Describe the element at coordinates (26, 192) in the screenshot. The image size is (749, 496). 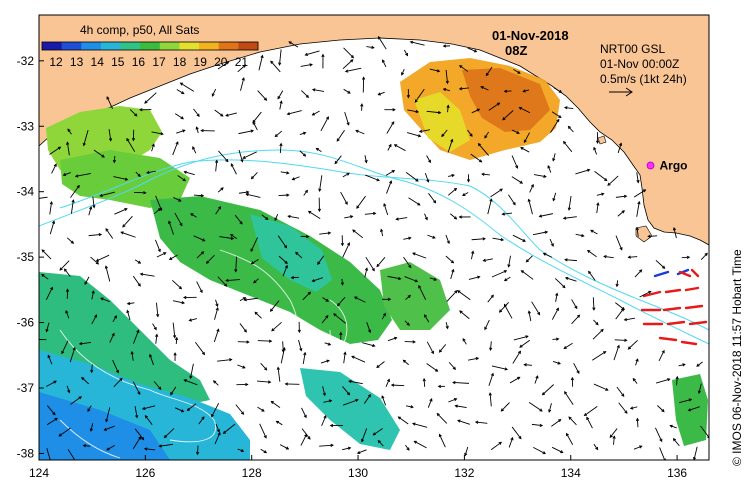
I see `y-tick-label: -34` at that location.